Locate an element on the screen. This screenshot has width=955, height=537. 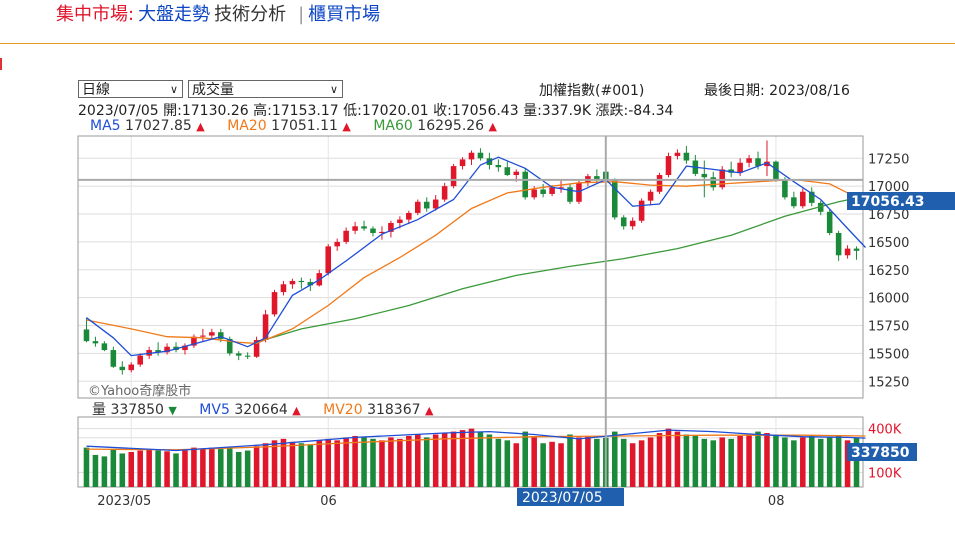
watermark-text: ©Yahoo奇摩股市 is located at coordinates (139, 391).